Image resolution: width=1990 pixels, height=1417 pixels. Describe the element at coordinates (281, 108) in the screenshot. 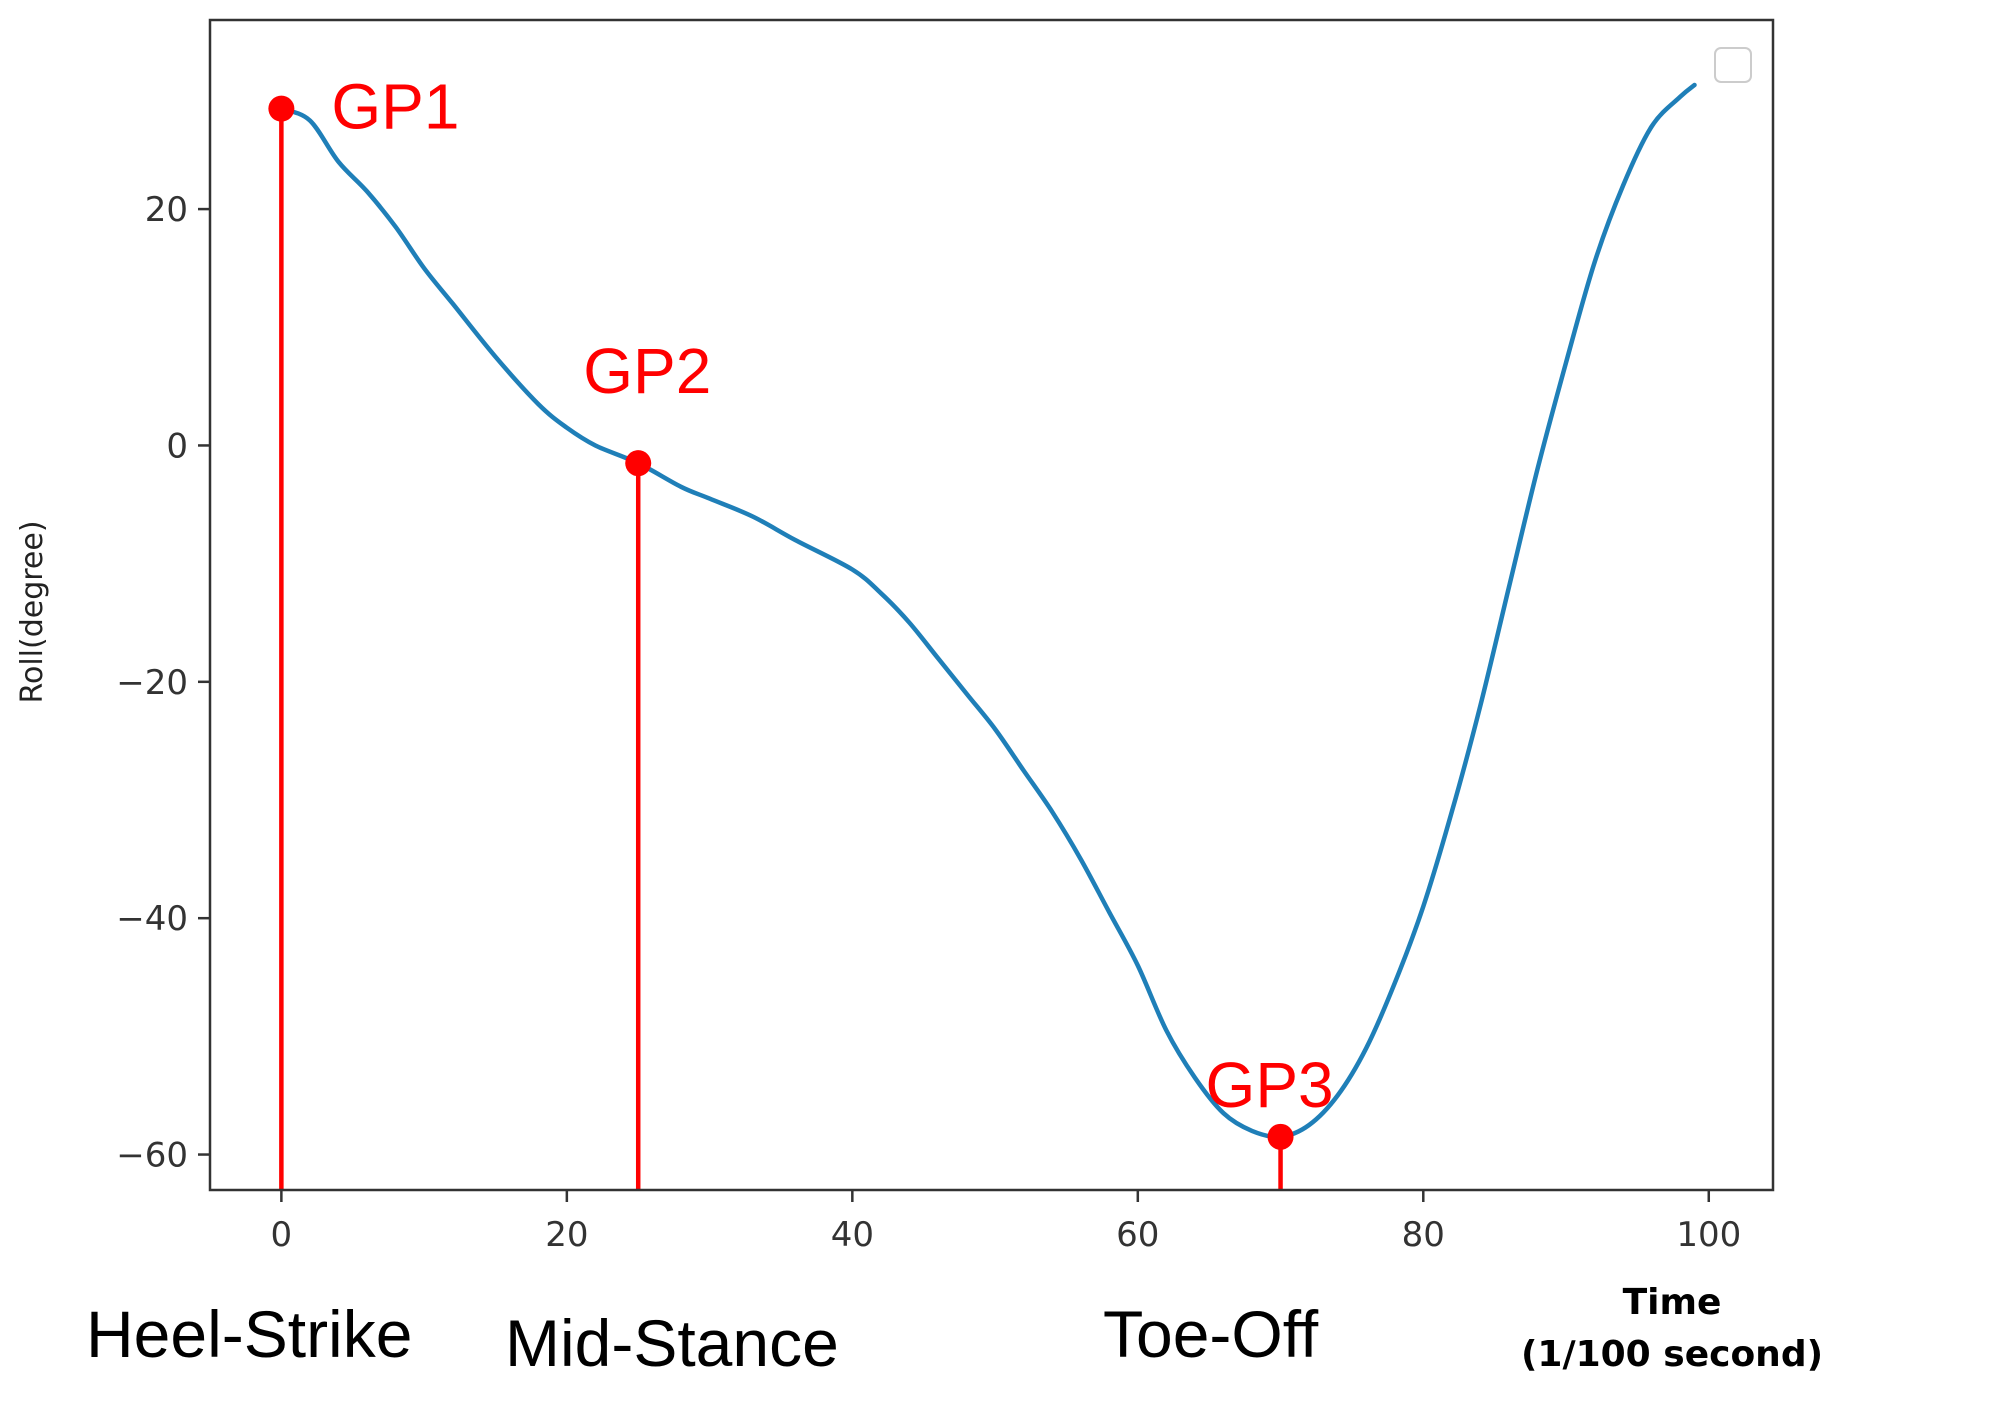

I see `gp1-marker` at that location.